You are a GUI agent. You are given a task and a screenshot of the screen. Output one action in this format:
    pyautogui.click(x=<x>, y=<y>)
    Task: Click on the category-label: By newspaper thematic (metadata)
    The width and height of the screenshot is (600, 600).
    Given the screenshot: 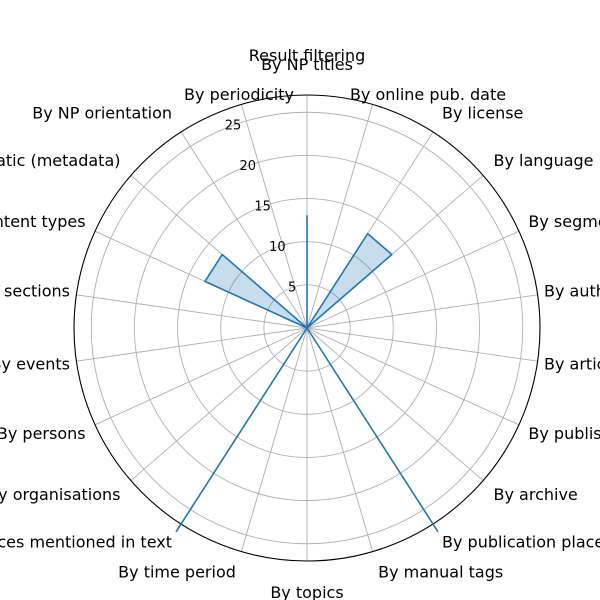 What is the action you would take?
    pyautogui.click(x=60, y=160)
    